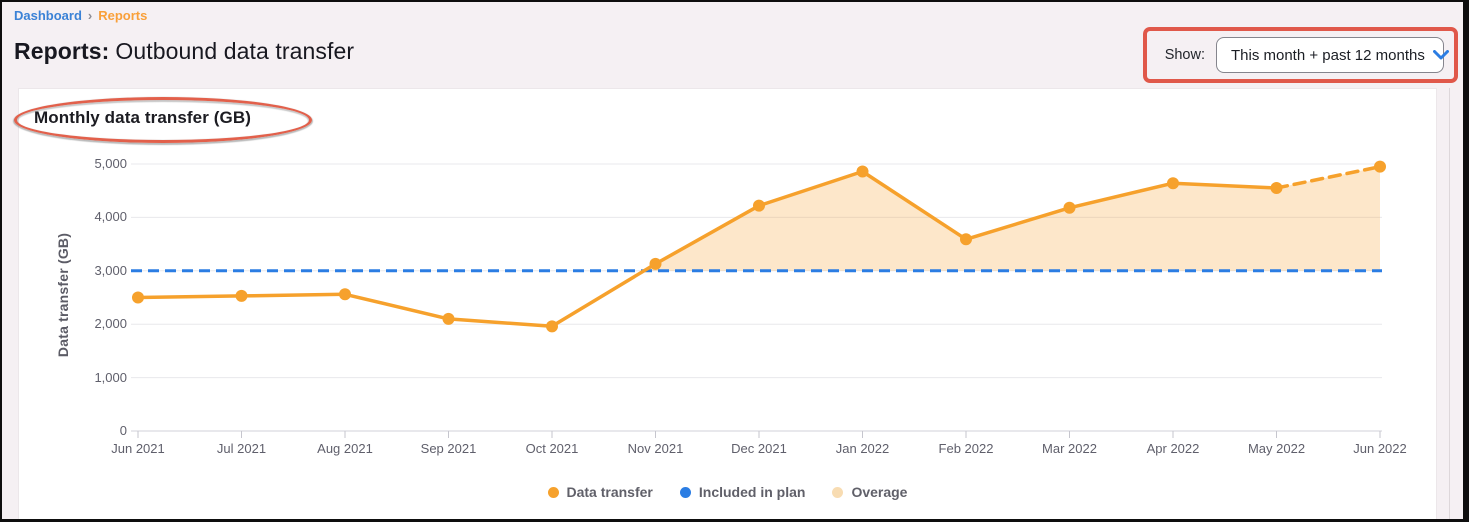  What do you see at coordinates (1173, 448) in the screenshot?
I see `x-tick-label: Apr 2022` at bounding box center [1173, 448].